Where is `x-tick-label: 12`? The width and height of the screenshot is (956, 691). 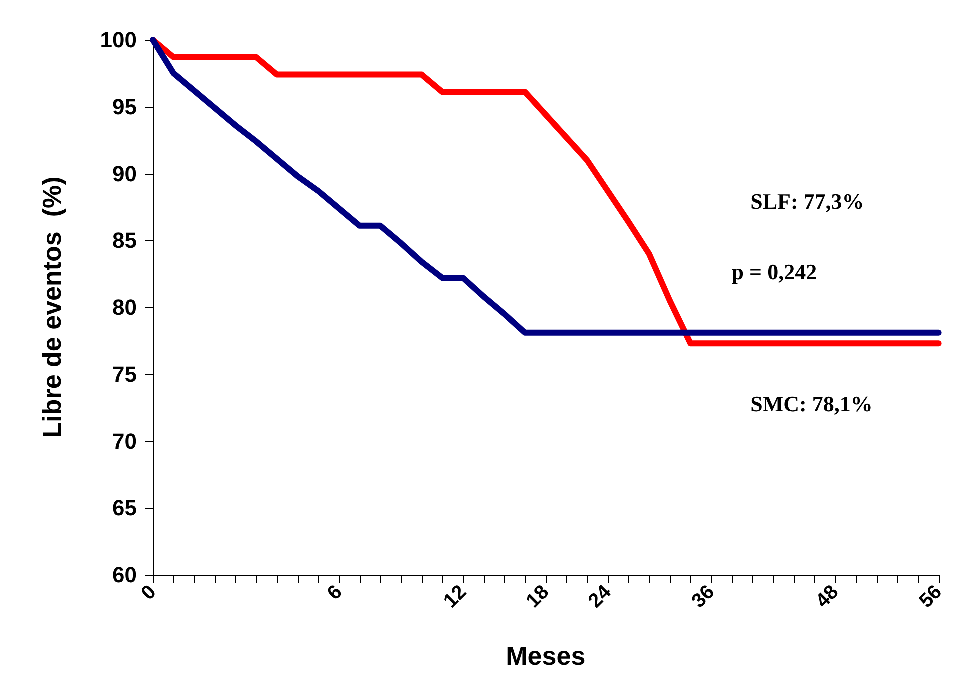 x-tick-label: 12 is located at coordinates (455, 596).